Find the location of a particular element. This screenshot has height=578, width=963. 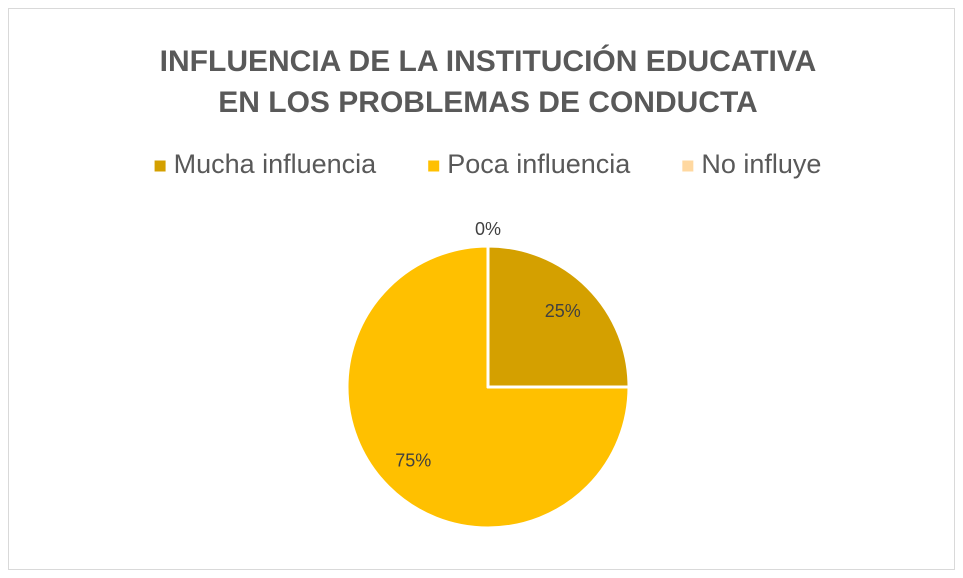

chart-title: INFLUENCIA DE LA INSTITUCIÓN EDUCATIVA is located at coordinates (488, 61).